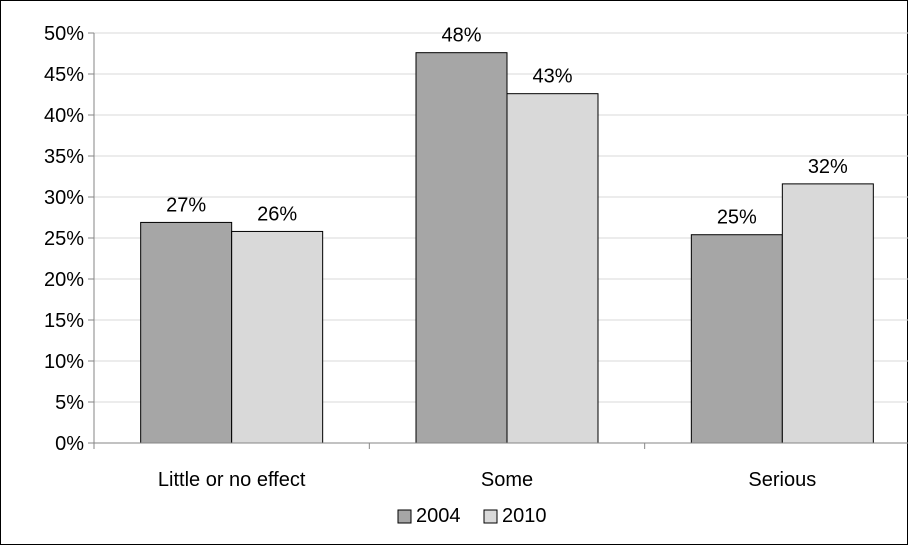 The height and width of the screenshot is (545, 908). What do you see at coordinates (438, 516) in the screenshot?
I see `legend-label-2004: 2004` at bounding box center [438, 516].